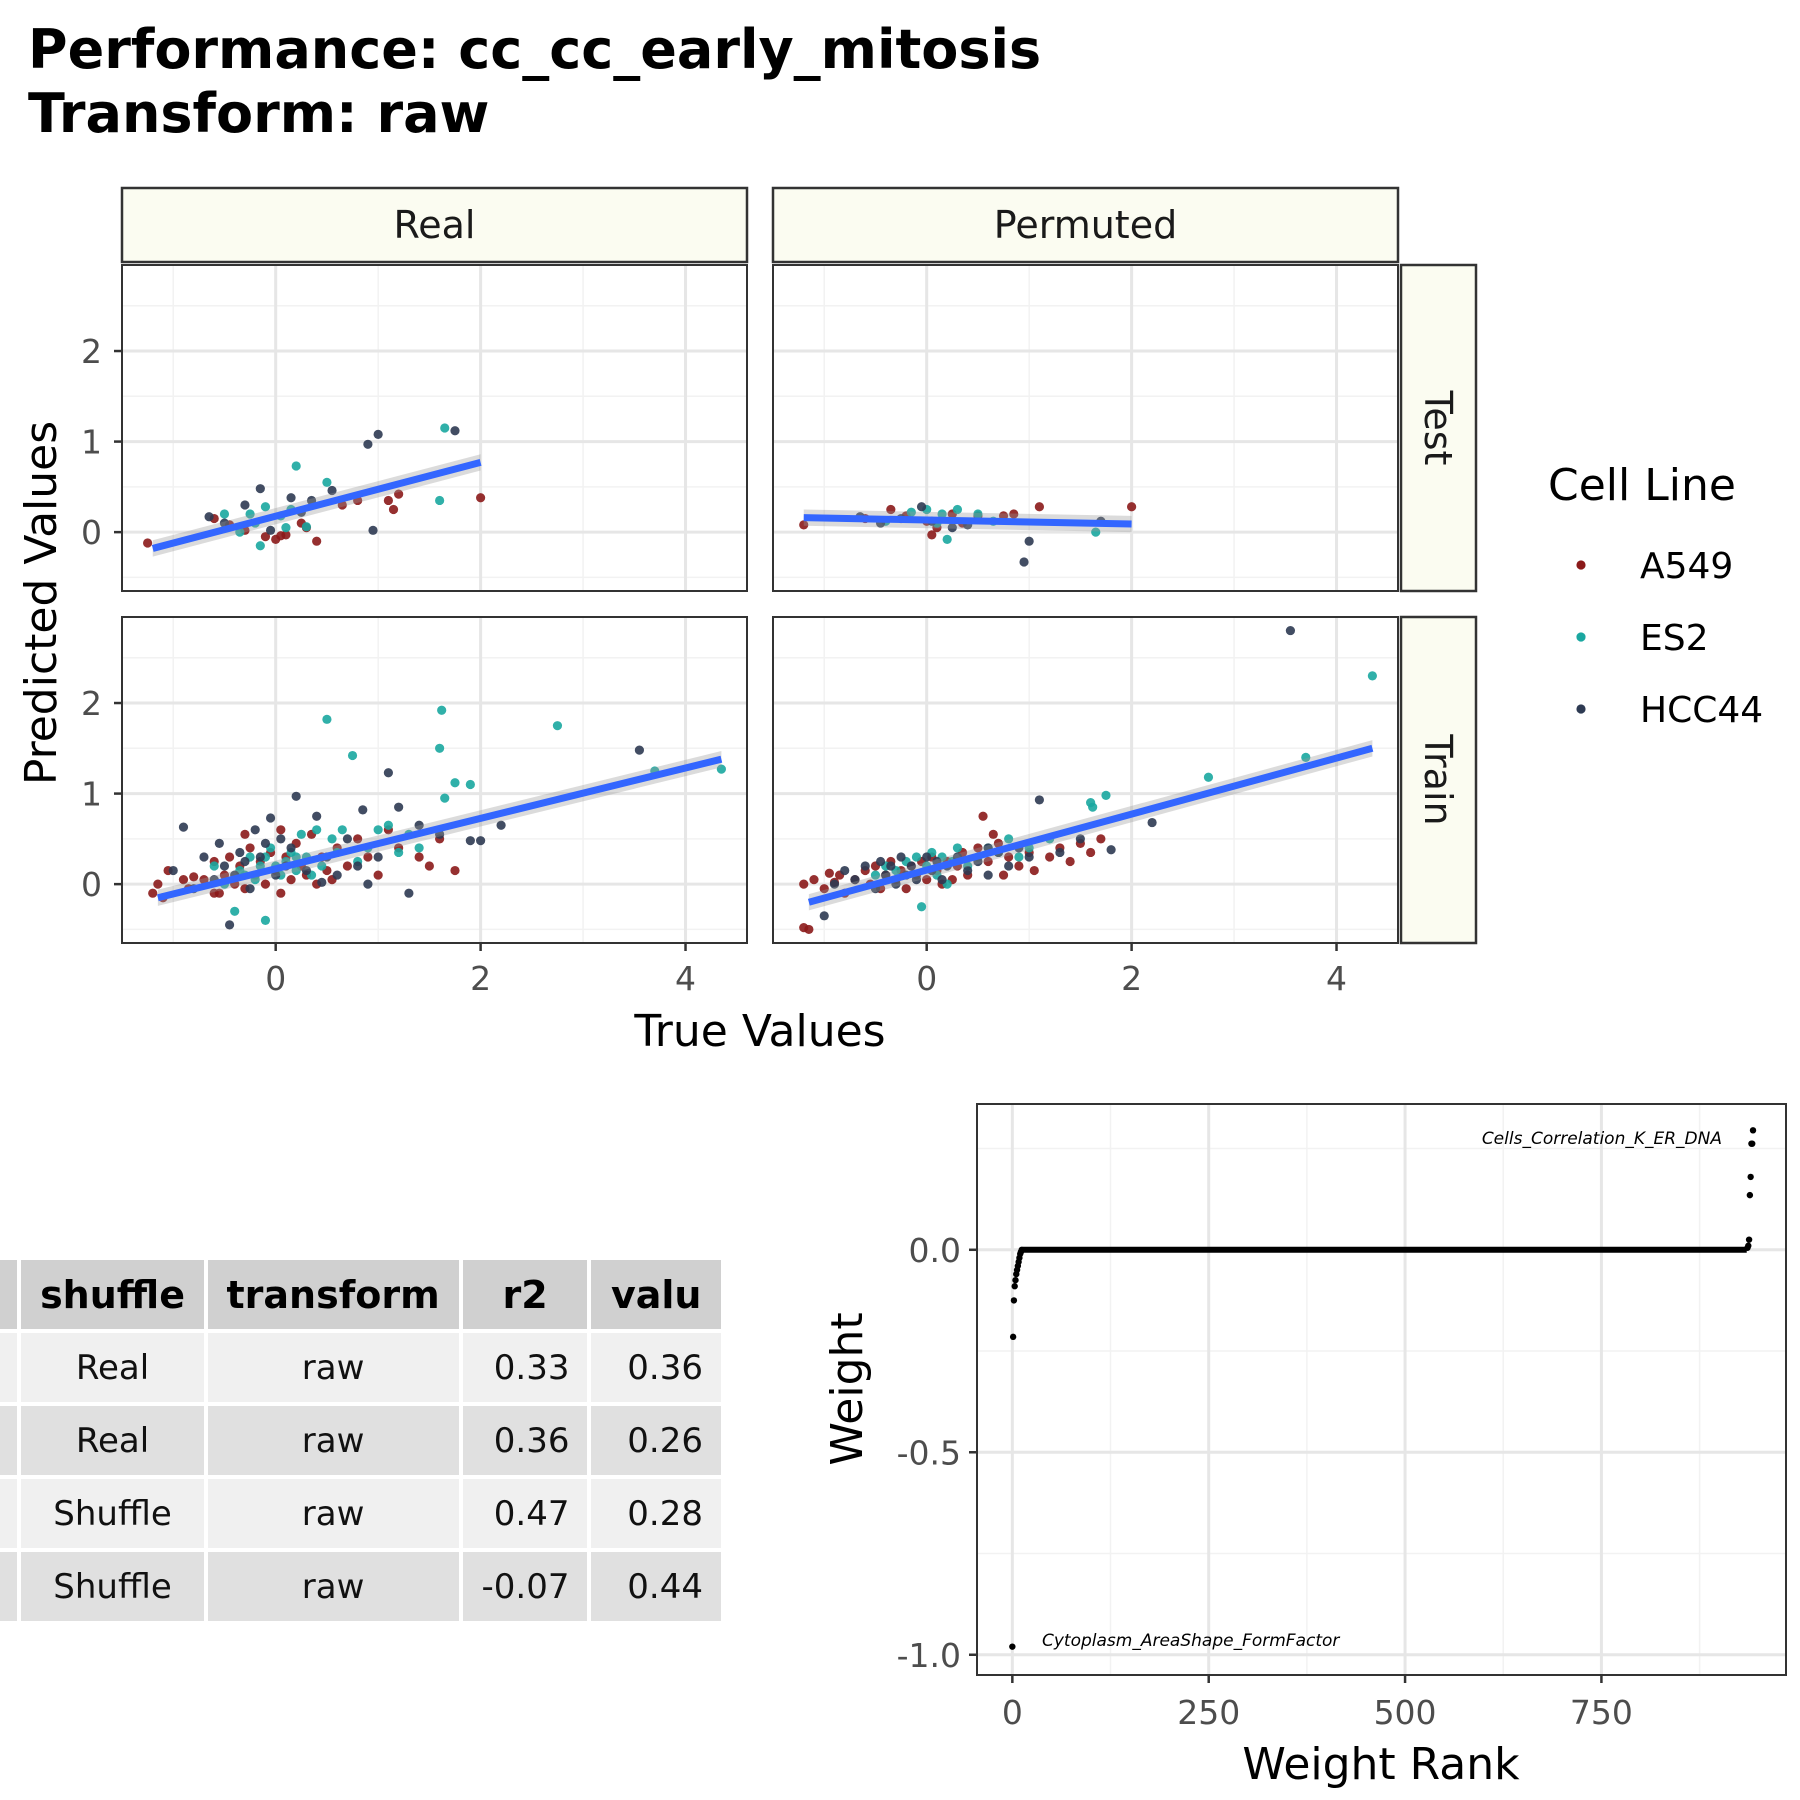  What do you see at coordinates (360, 1367) in the screenshot?
I see `table-row: ain Real raw 0.33 0.36` at bounding box center [360, 1367].